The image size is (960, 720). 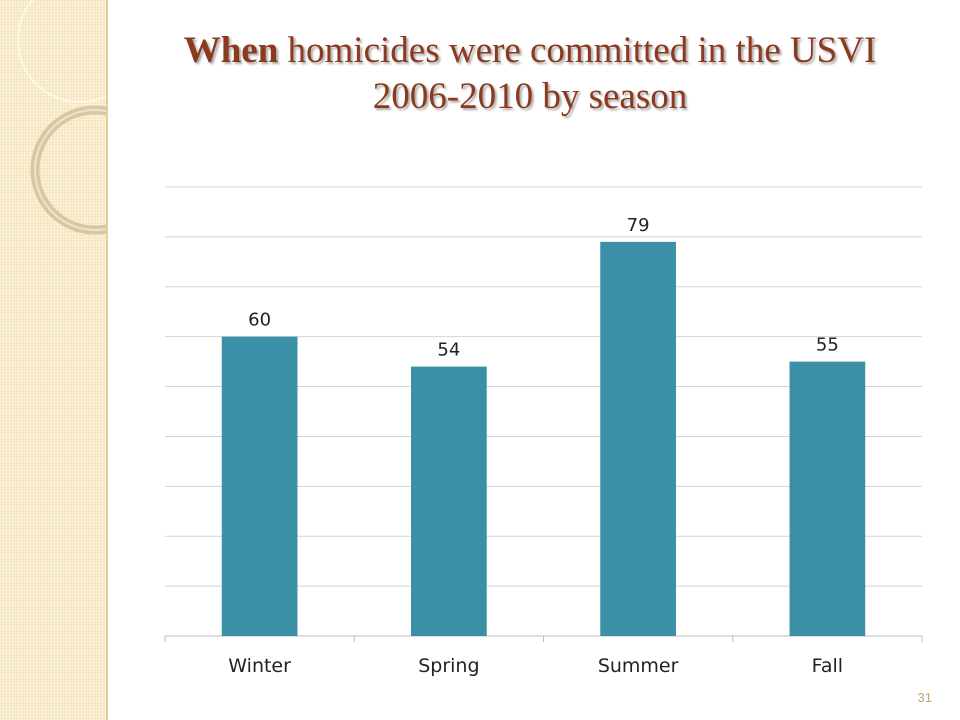 What do you see at coordinates (448, 350) in the screenshot?
I see `data-label: 54` at bounding box center [448, 350].